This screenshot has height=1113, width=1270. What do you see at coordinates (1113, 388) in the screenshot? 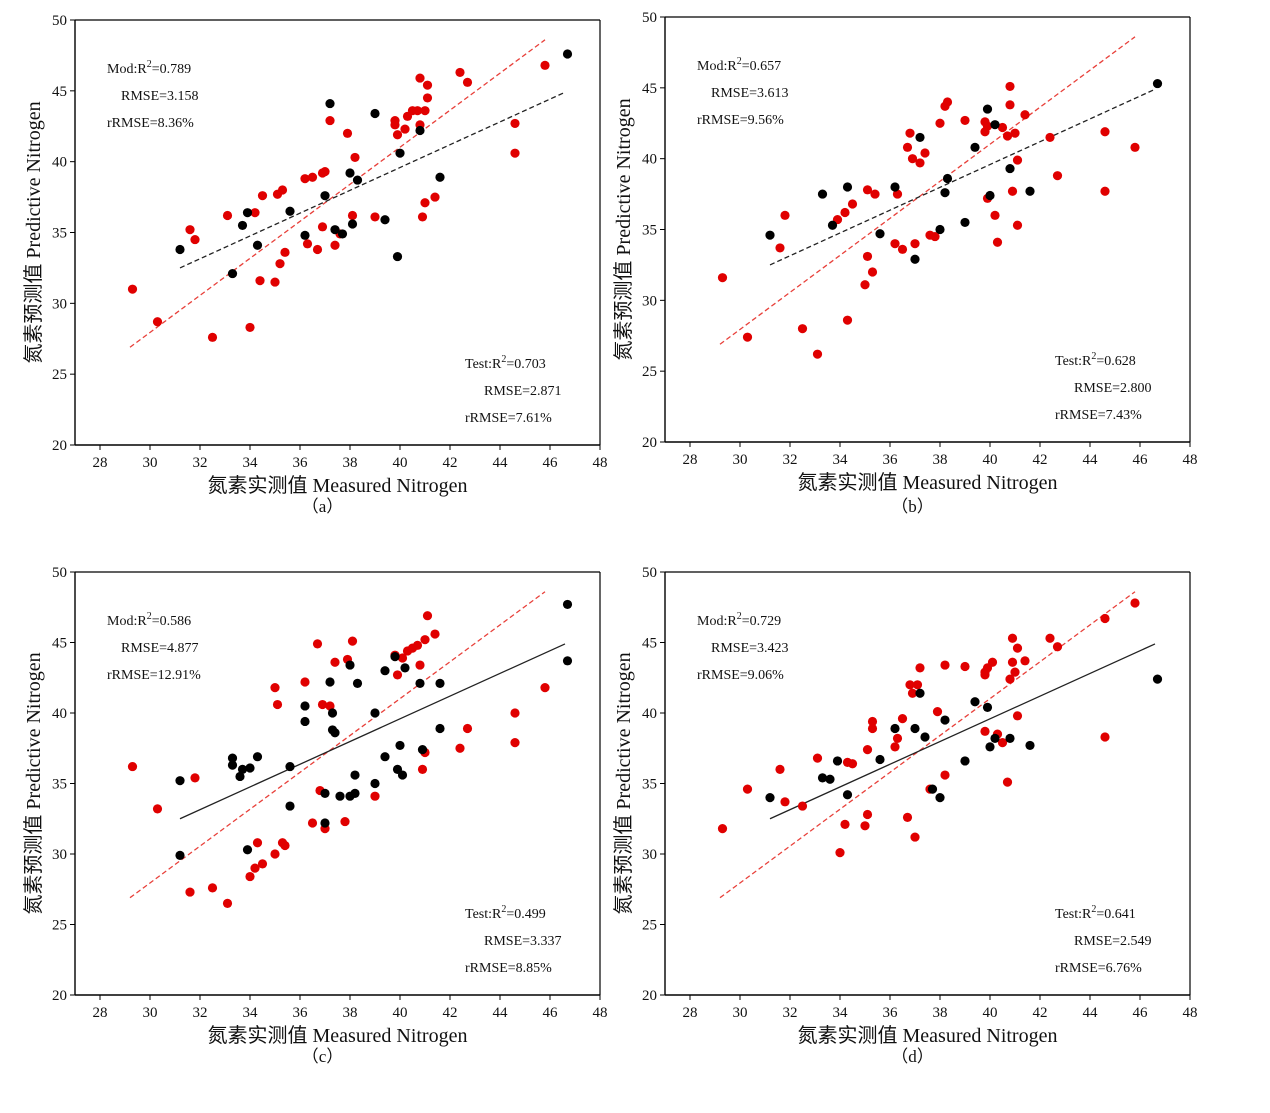
I see `test-rmse-label: RMSE=2.800` at bounding box center [1113, 388].